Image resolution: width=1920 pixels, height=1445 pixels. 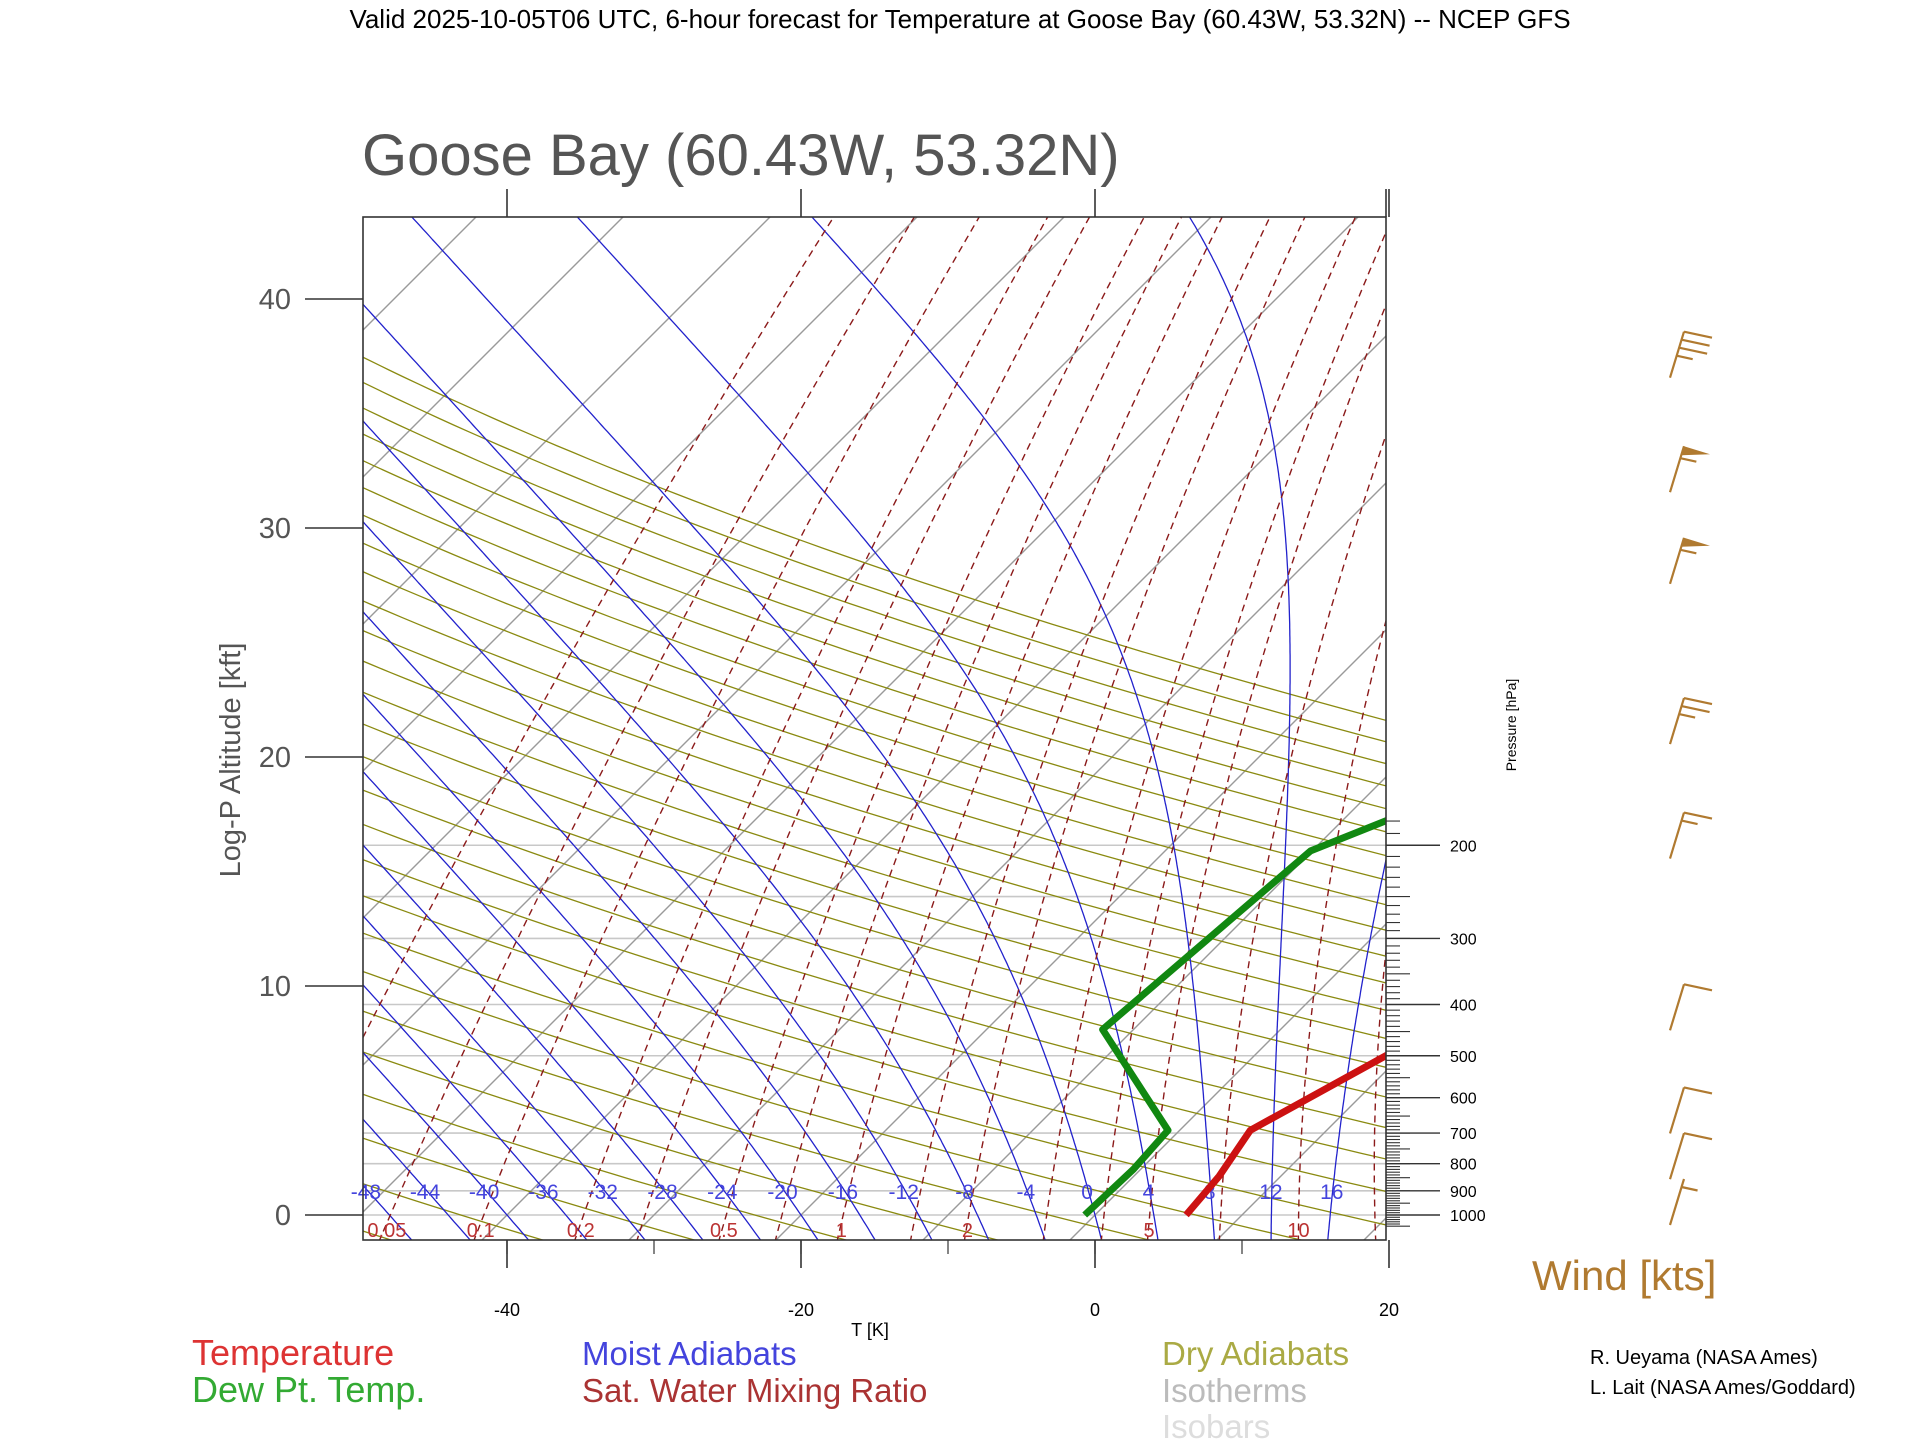 I want to click on moist-adiabat-label: -12, so click(x=904, y=1192).